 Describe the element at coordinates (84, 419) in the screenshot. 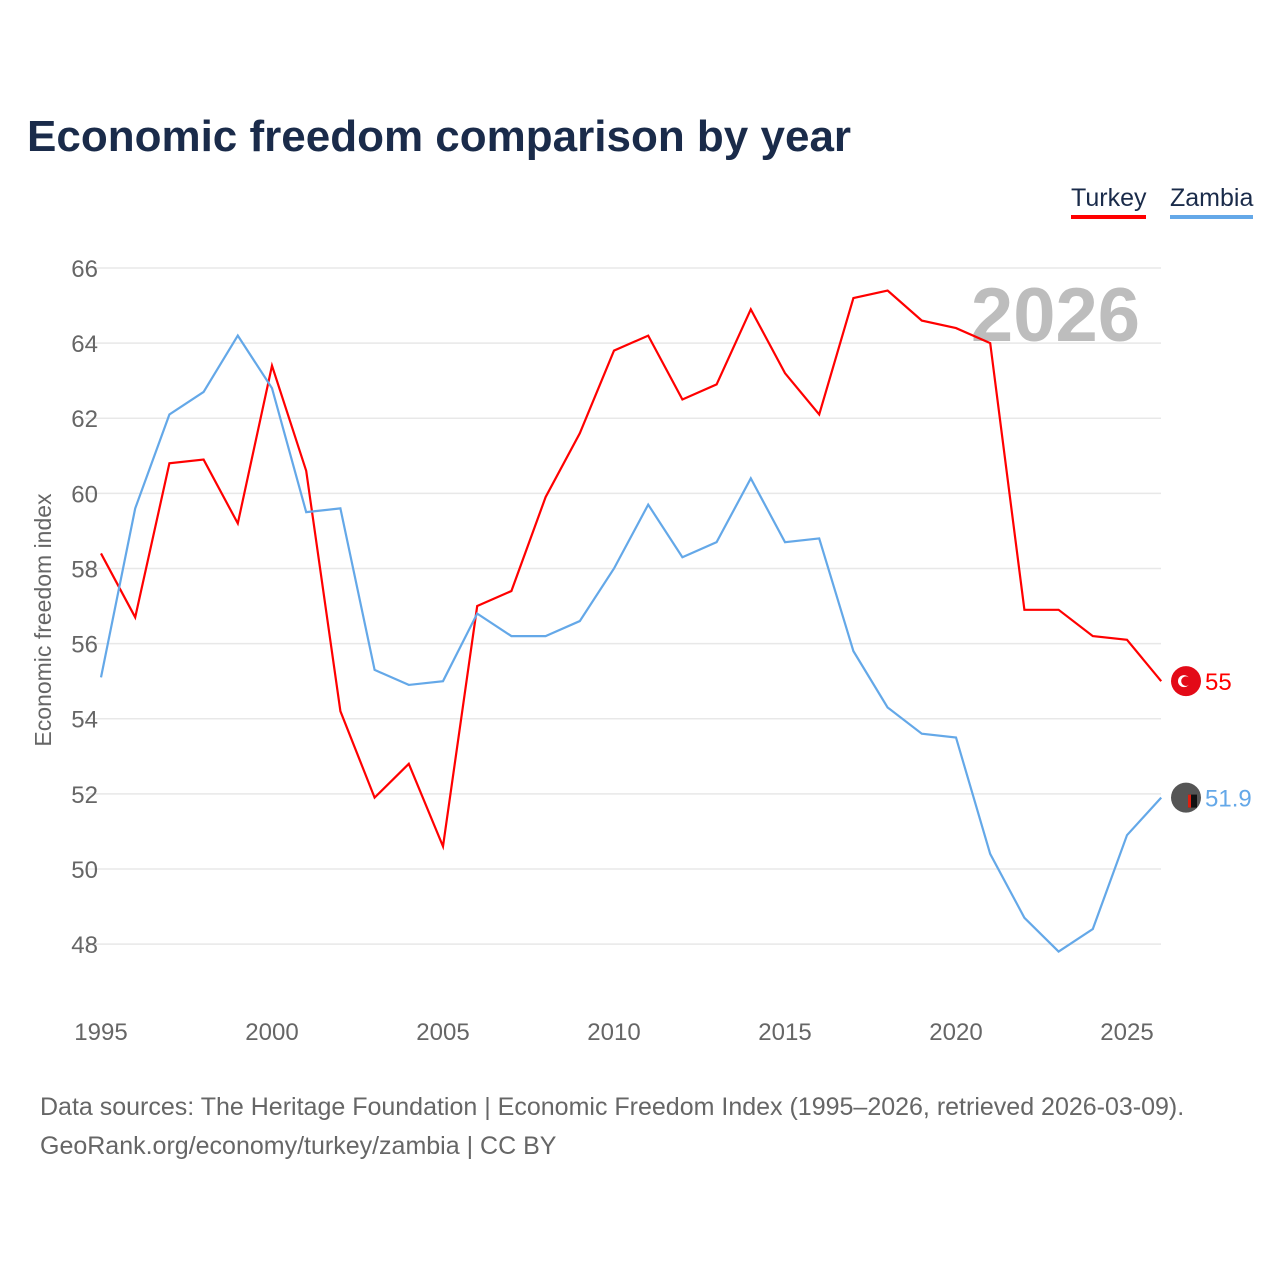

I see `y-tick-label: 62` at that location.